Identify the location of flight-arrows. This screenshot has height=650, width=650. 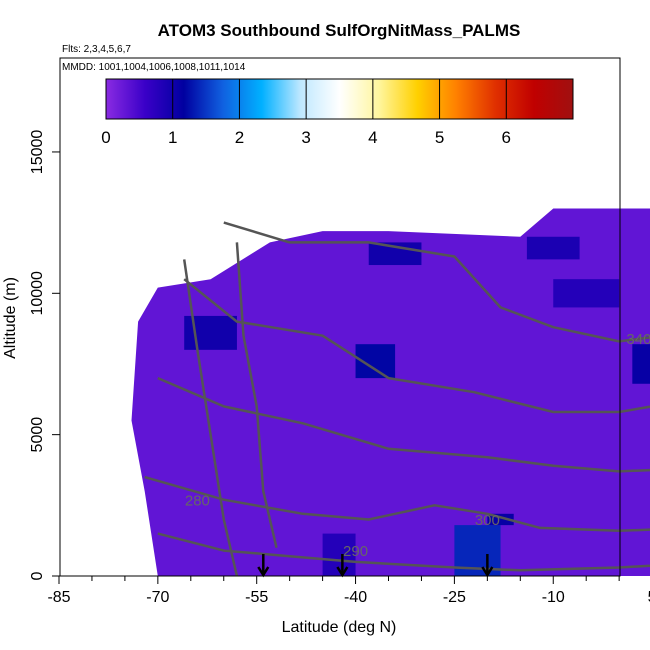
(375, 566).